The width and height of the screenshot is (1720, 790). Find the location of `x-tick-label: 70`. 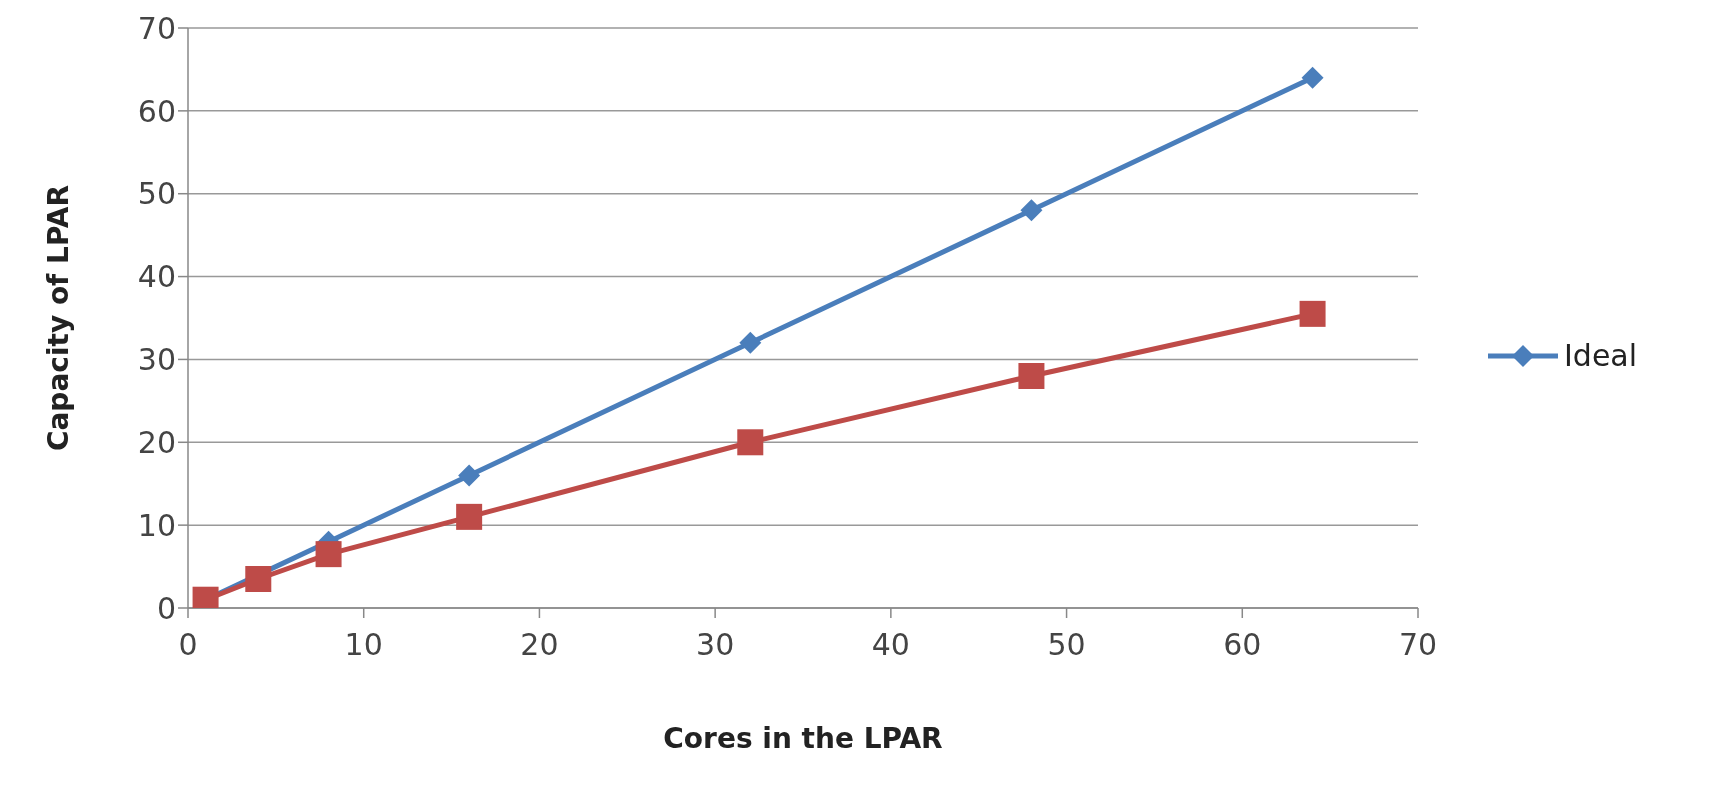

x-tick-label: 70 is located at coordinates (1418, 645).